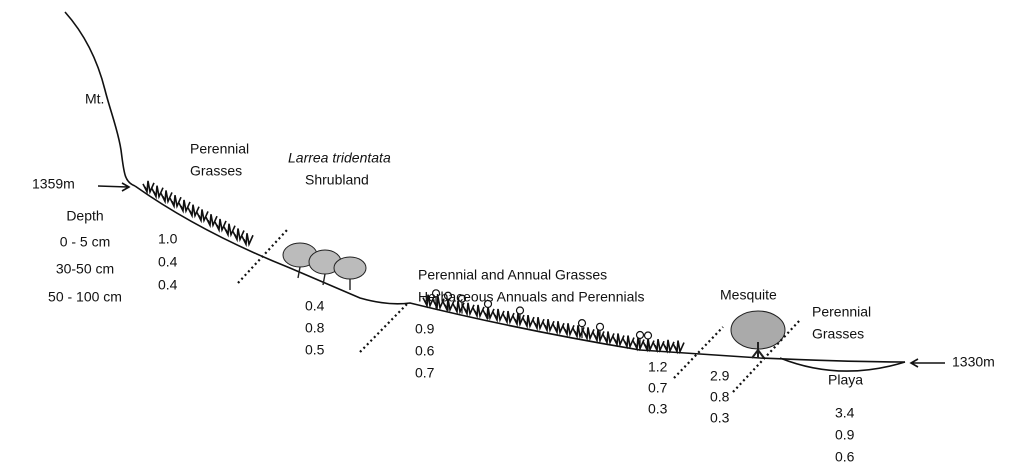  I want to click on zone-label: Mesquite, so click(748, 295).